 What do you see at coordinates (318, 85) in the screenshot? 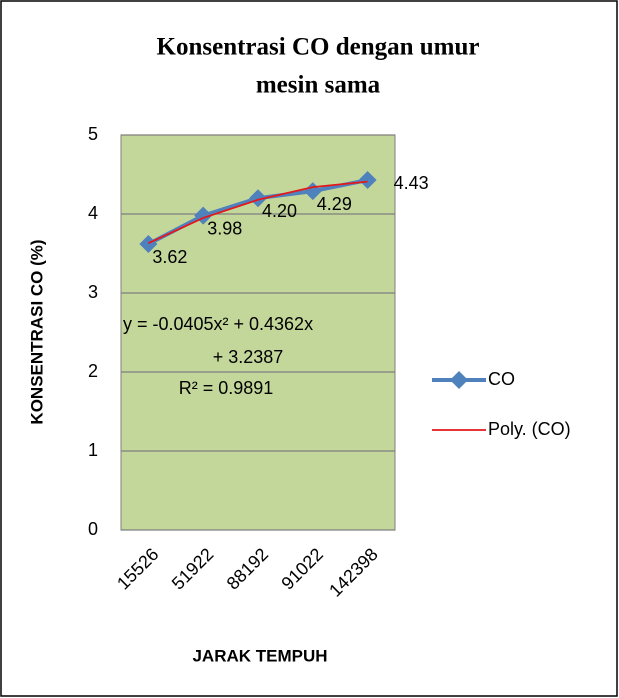
I see `chart-title: mesin sama` at bounding box center [318, 85].